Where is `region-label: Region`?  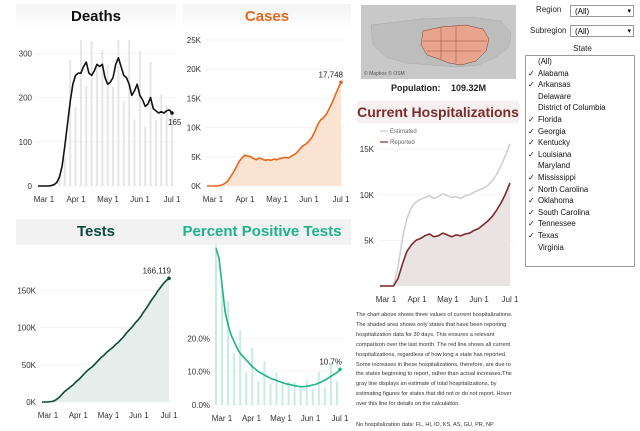 region-label: Region is located at coordinates (549, 9).